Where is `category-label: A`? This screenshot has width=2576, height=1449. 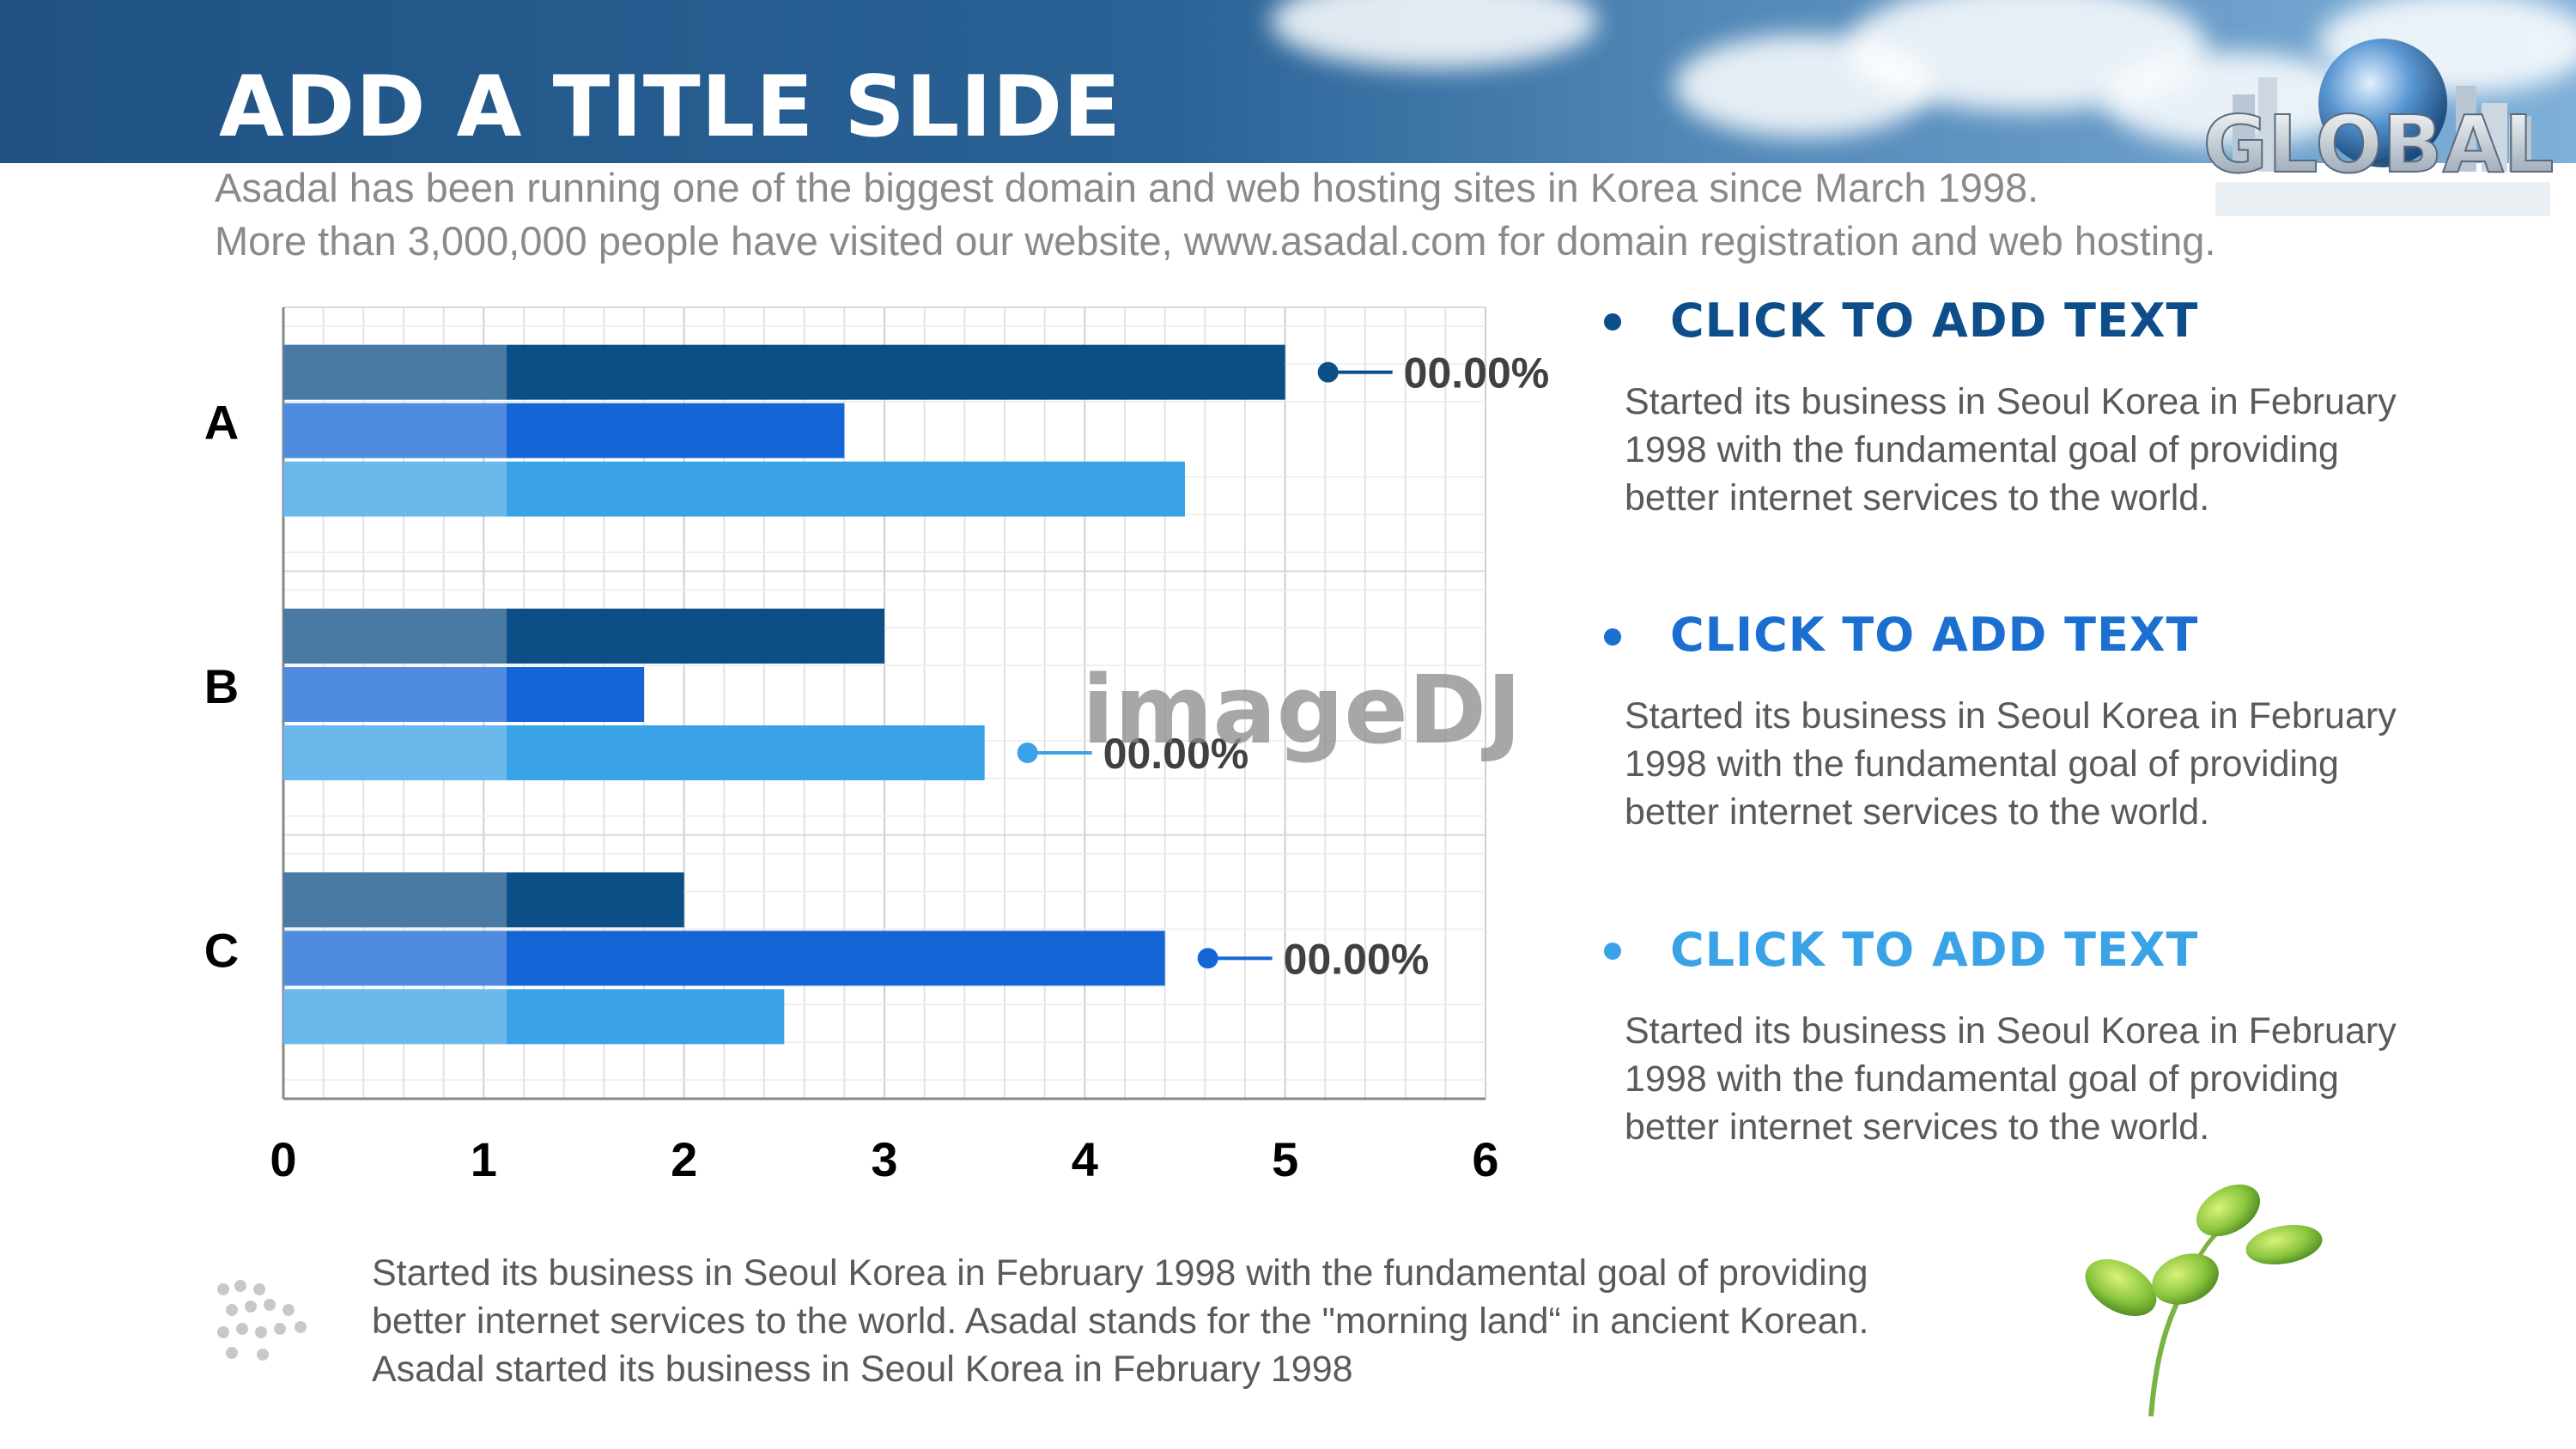 category-label: A is located at coordinates (221, 423).